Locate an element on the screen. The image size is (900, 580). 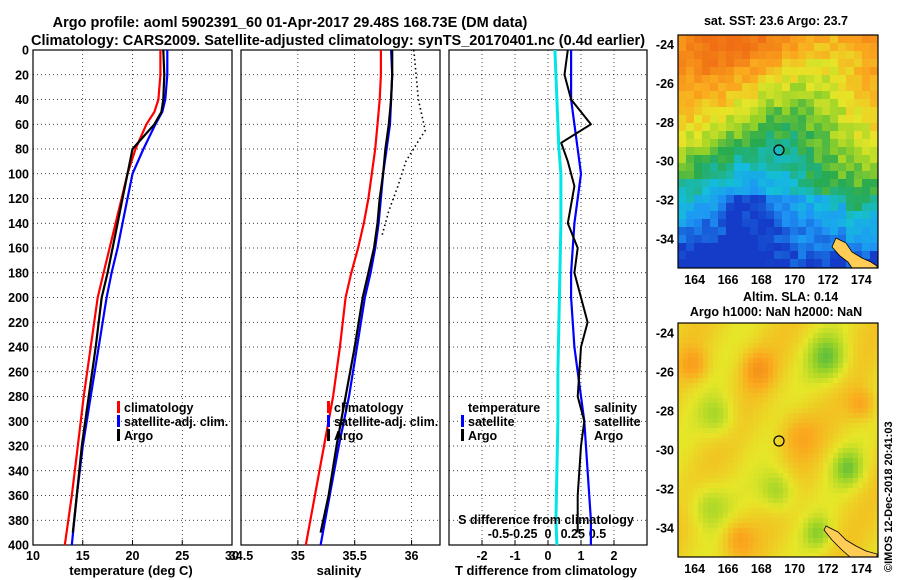
sst-map-title: sat. SST: 23.6 Argo: 23.7 is located at coordinates (776, 21).